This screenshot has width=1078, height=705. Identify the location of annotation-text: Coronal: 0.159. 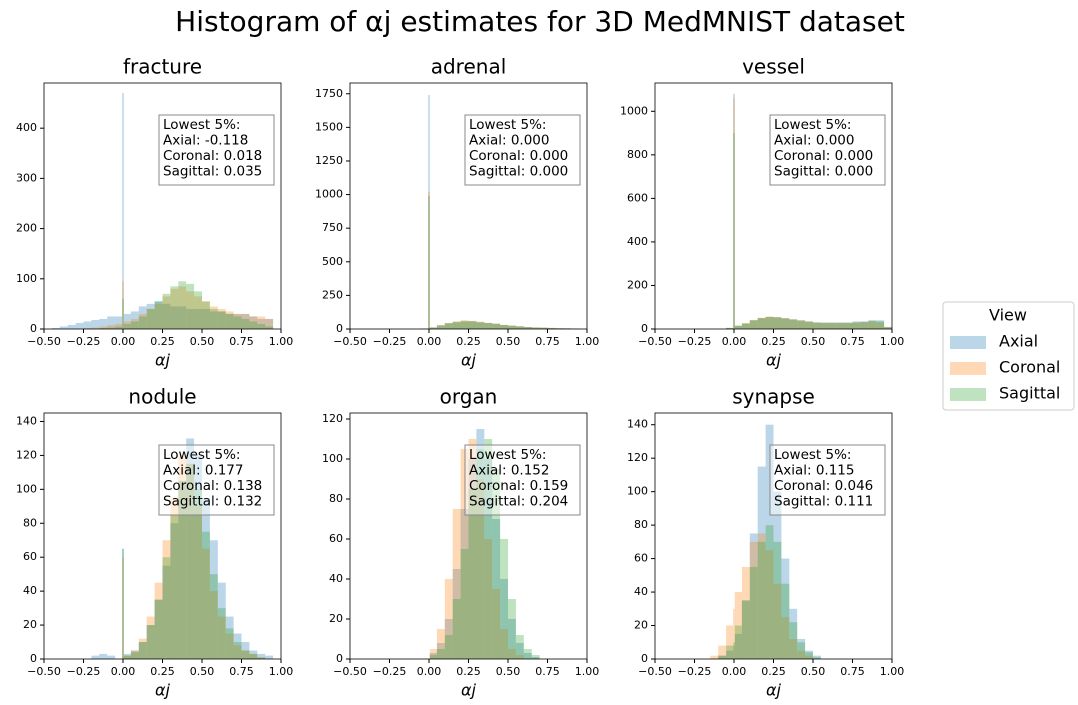
(518, 486).